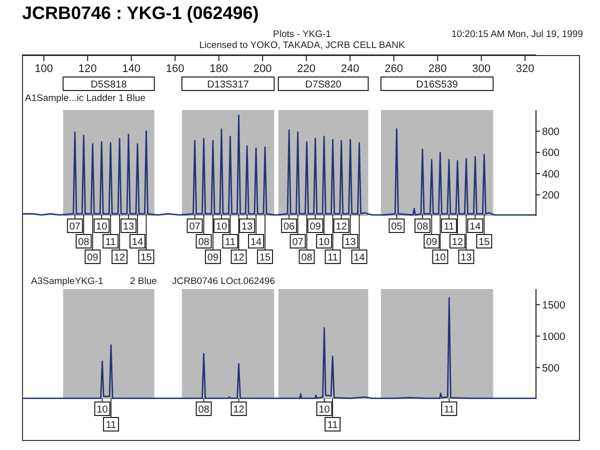  What do you see at coordinates (262, 69) in the screenshot?
I see `x-tick-label: 200` at bounding box center [262, 69].